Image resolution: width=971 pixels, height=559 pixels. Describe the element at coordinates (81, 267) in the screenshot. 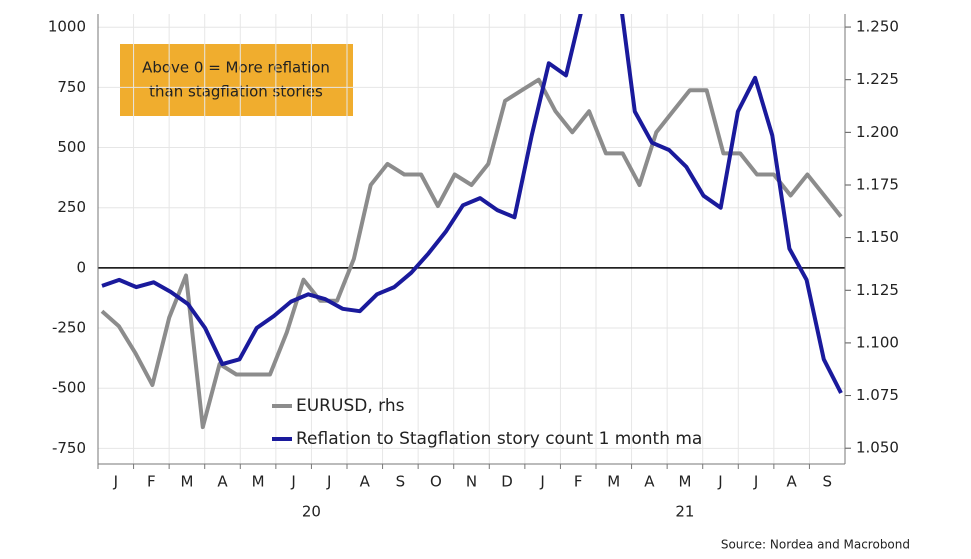

I see `y-tick-label: 0` at that location.